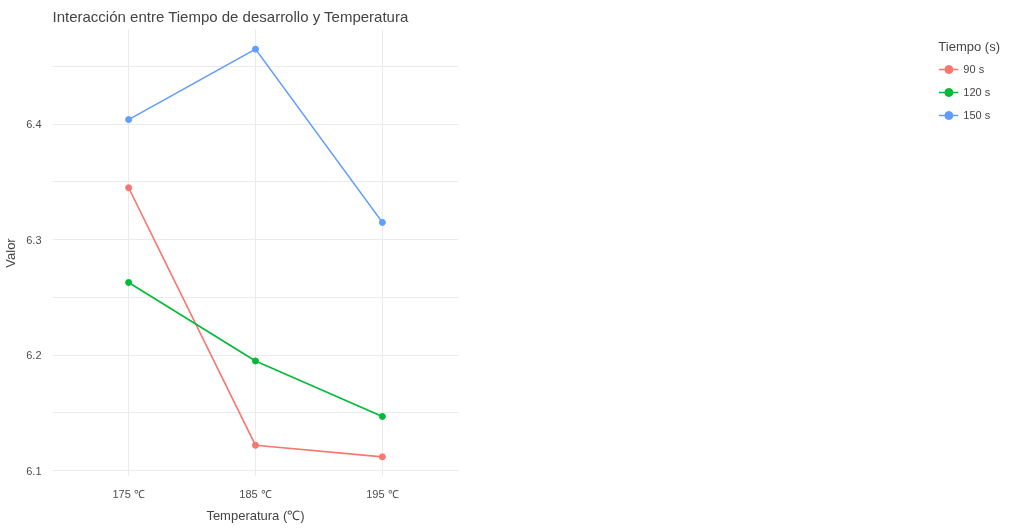  Describe the element at coordinates (34, 470) in the screenshot. I see `y-tick-label: 6.1` at that location.